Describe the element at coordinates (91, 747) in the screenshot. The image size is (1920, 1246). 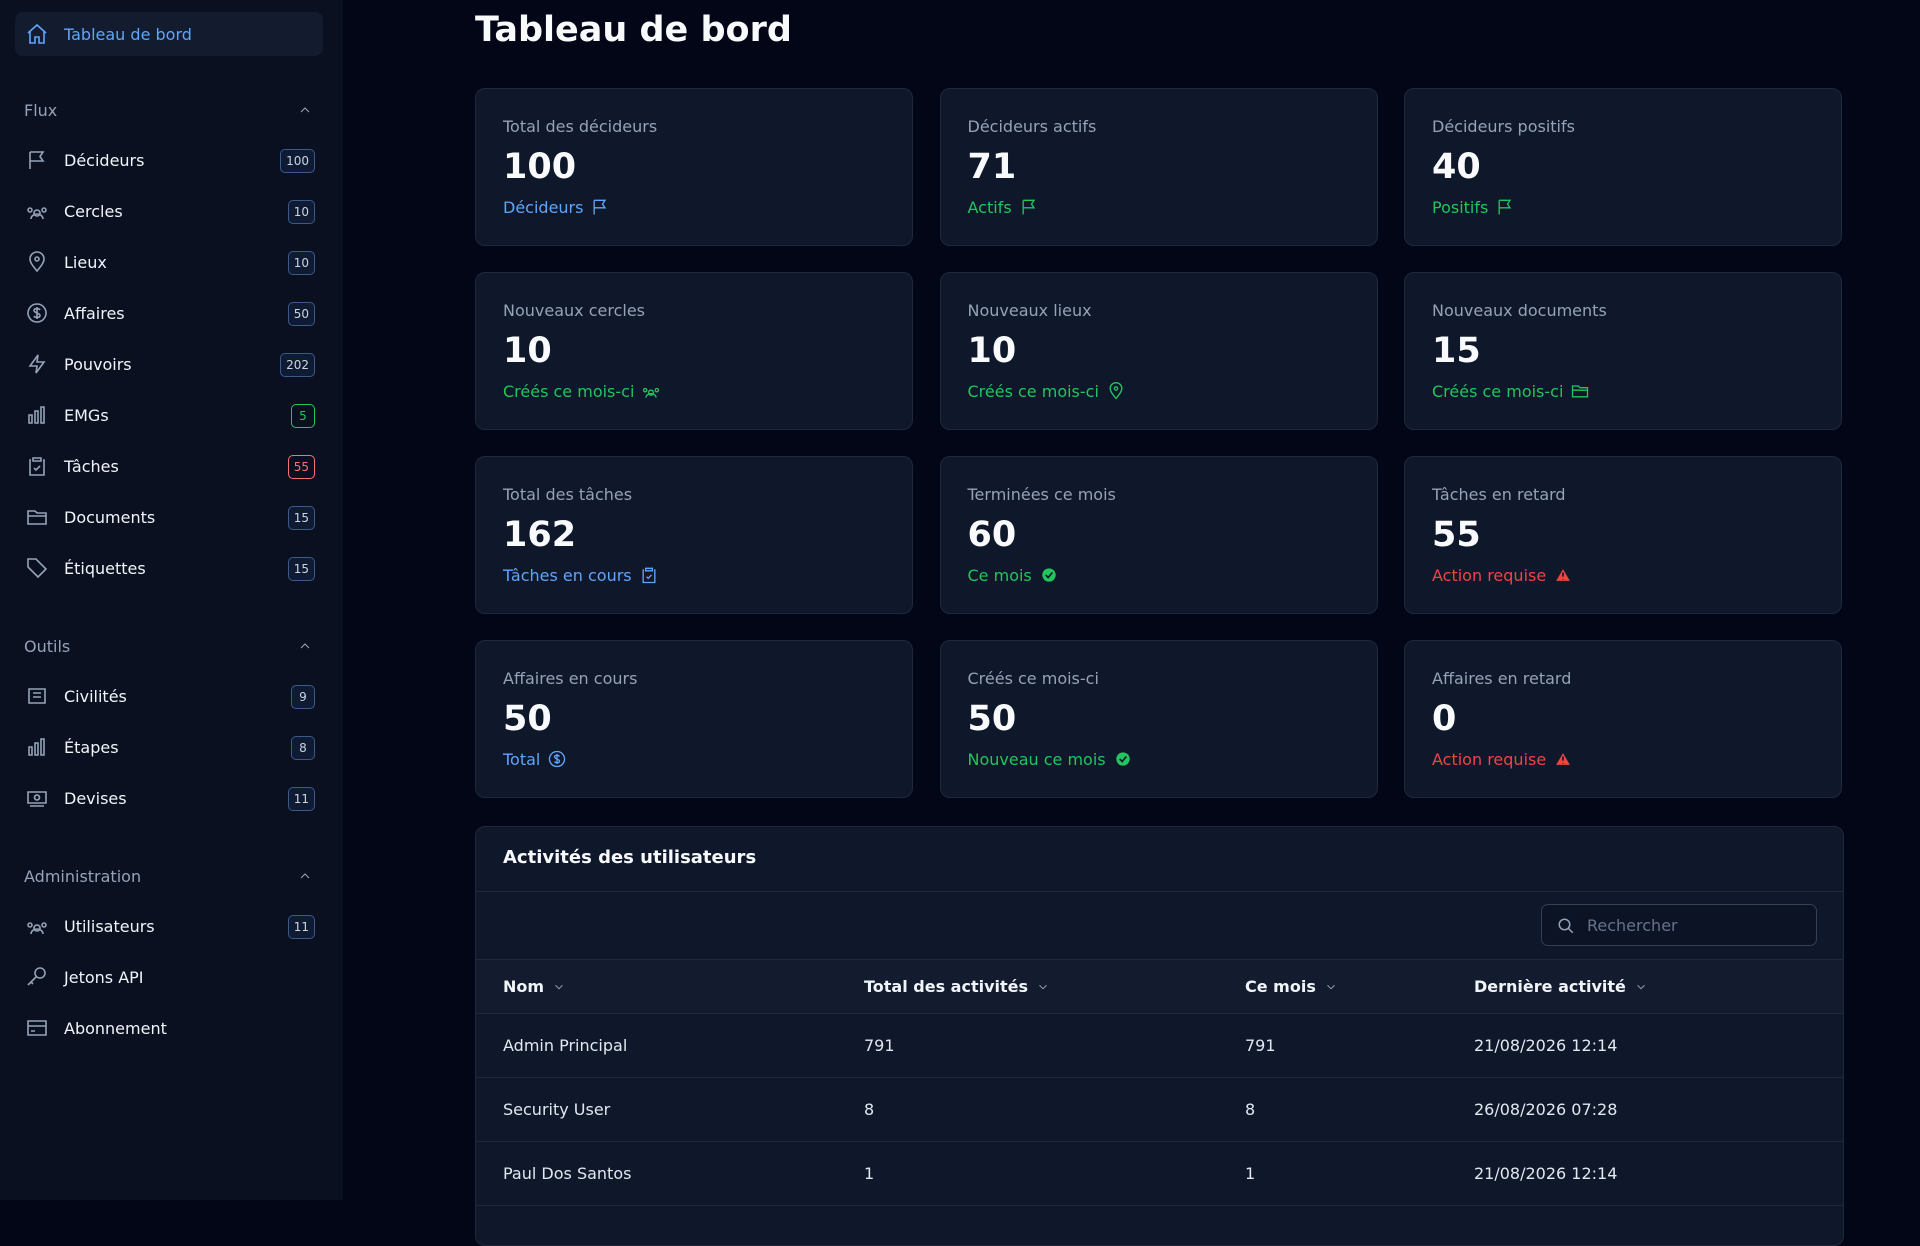
I see `nav-label: Étapes` at that location.